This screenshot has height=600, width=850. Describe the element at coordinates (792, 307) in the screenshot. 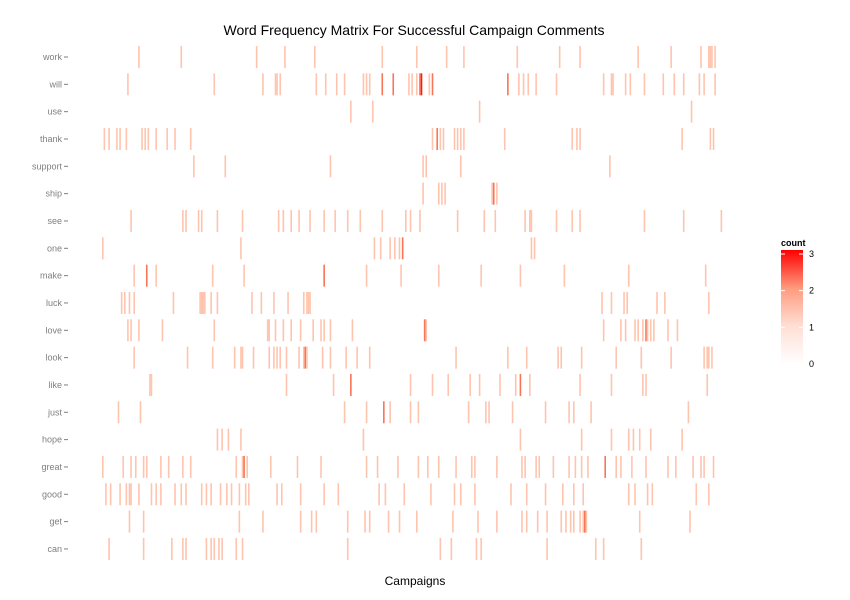

I see `legend-colorbar` at that location.